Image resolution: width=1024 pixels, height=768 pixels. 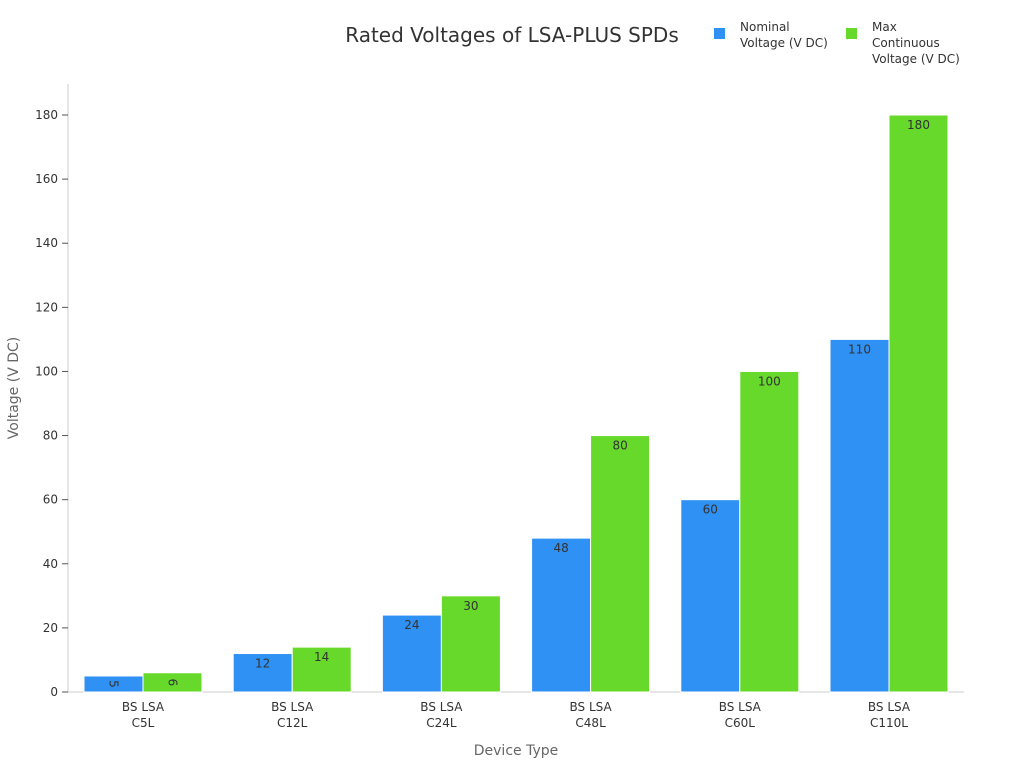 What do you see at coordinates (516, 751) in the screenshot?
I see `x-axis-title: Device Type` at bounding box center [516, 751].